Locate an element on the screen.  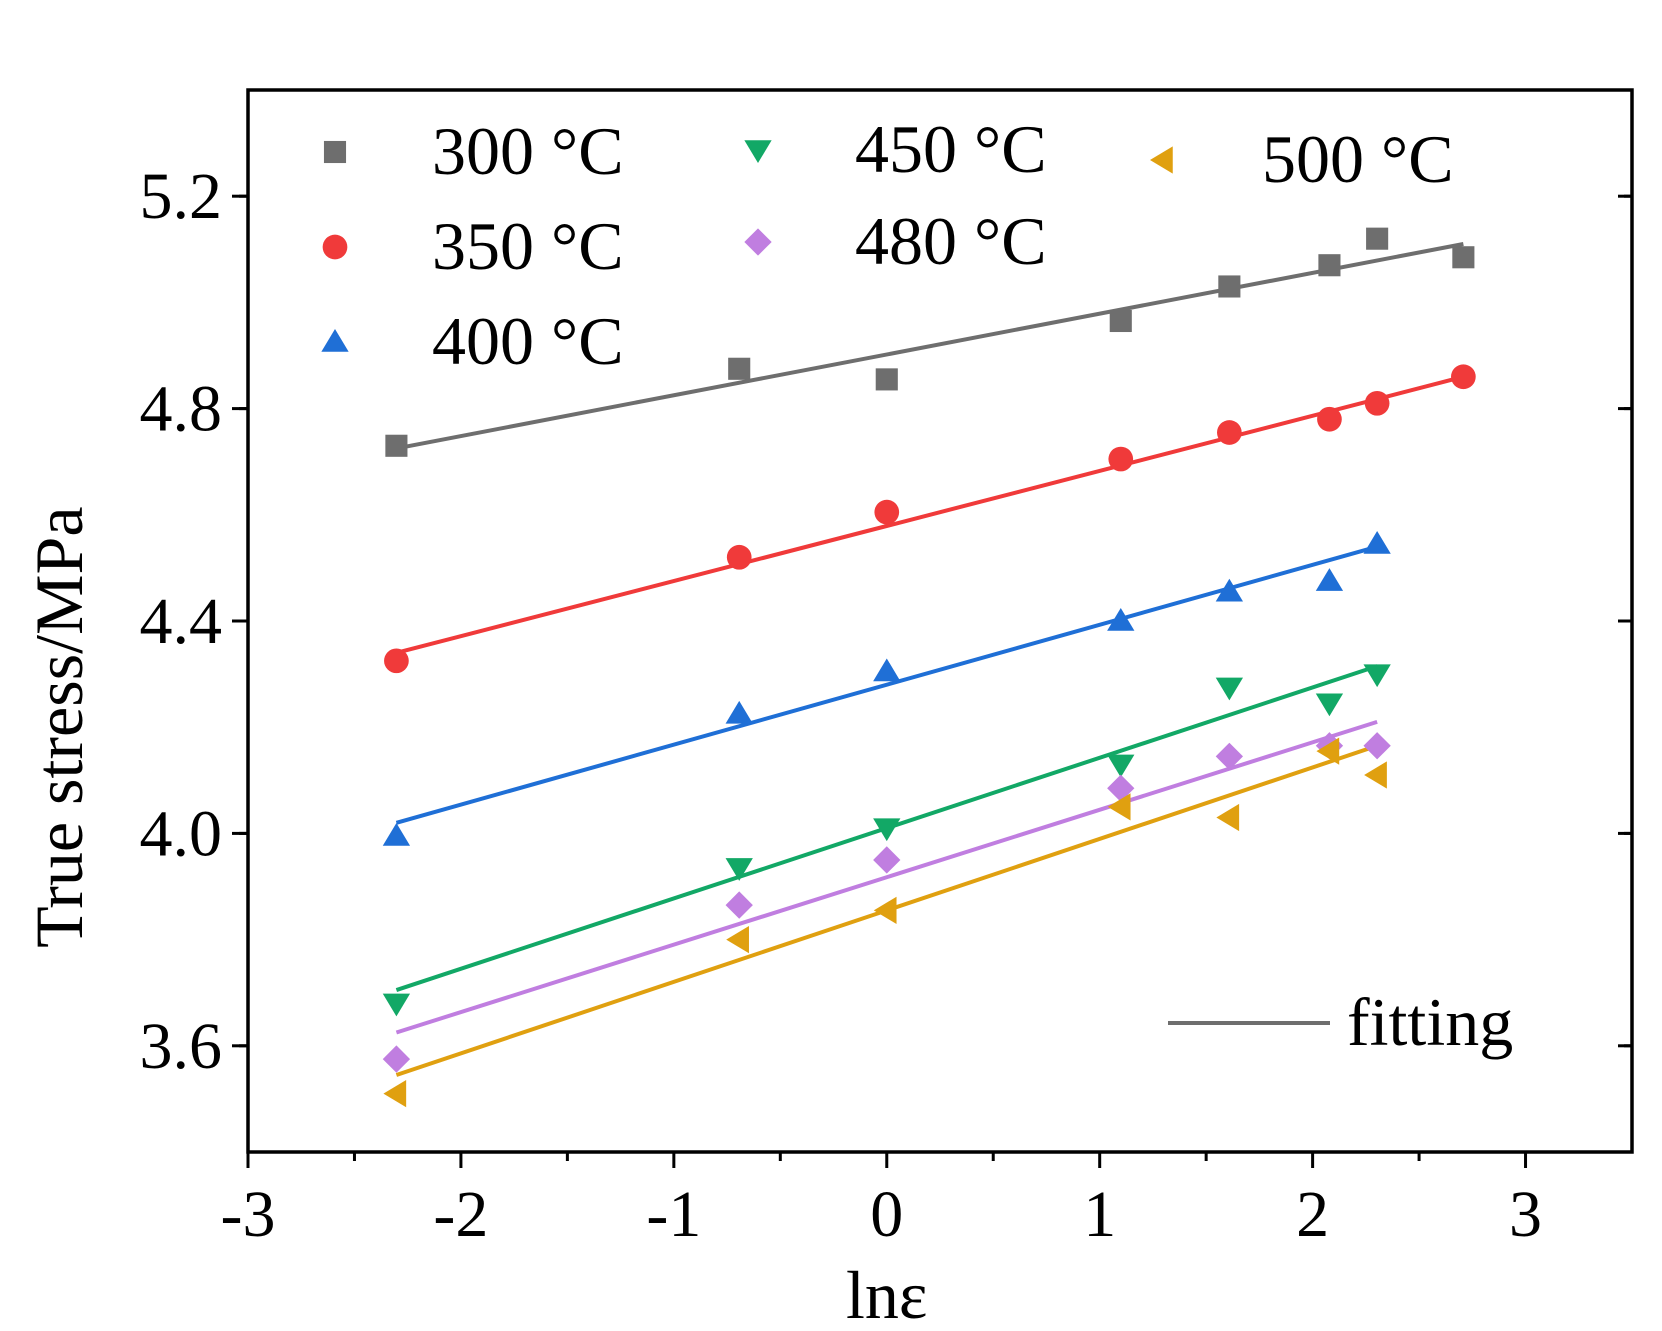
x-tick-label: -1 is located at coordinates (673, 1214).